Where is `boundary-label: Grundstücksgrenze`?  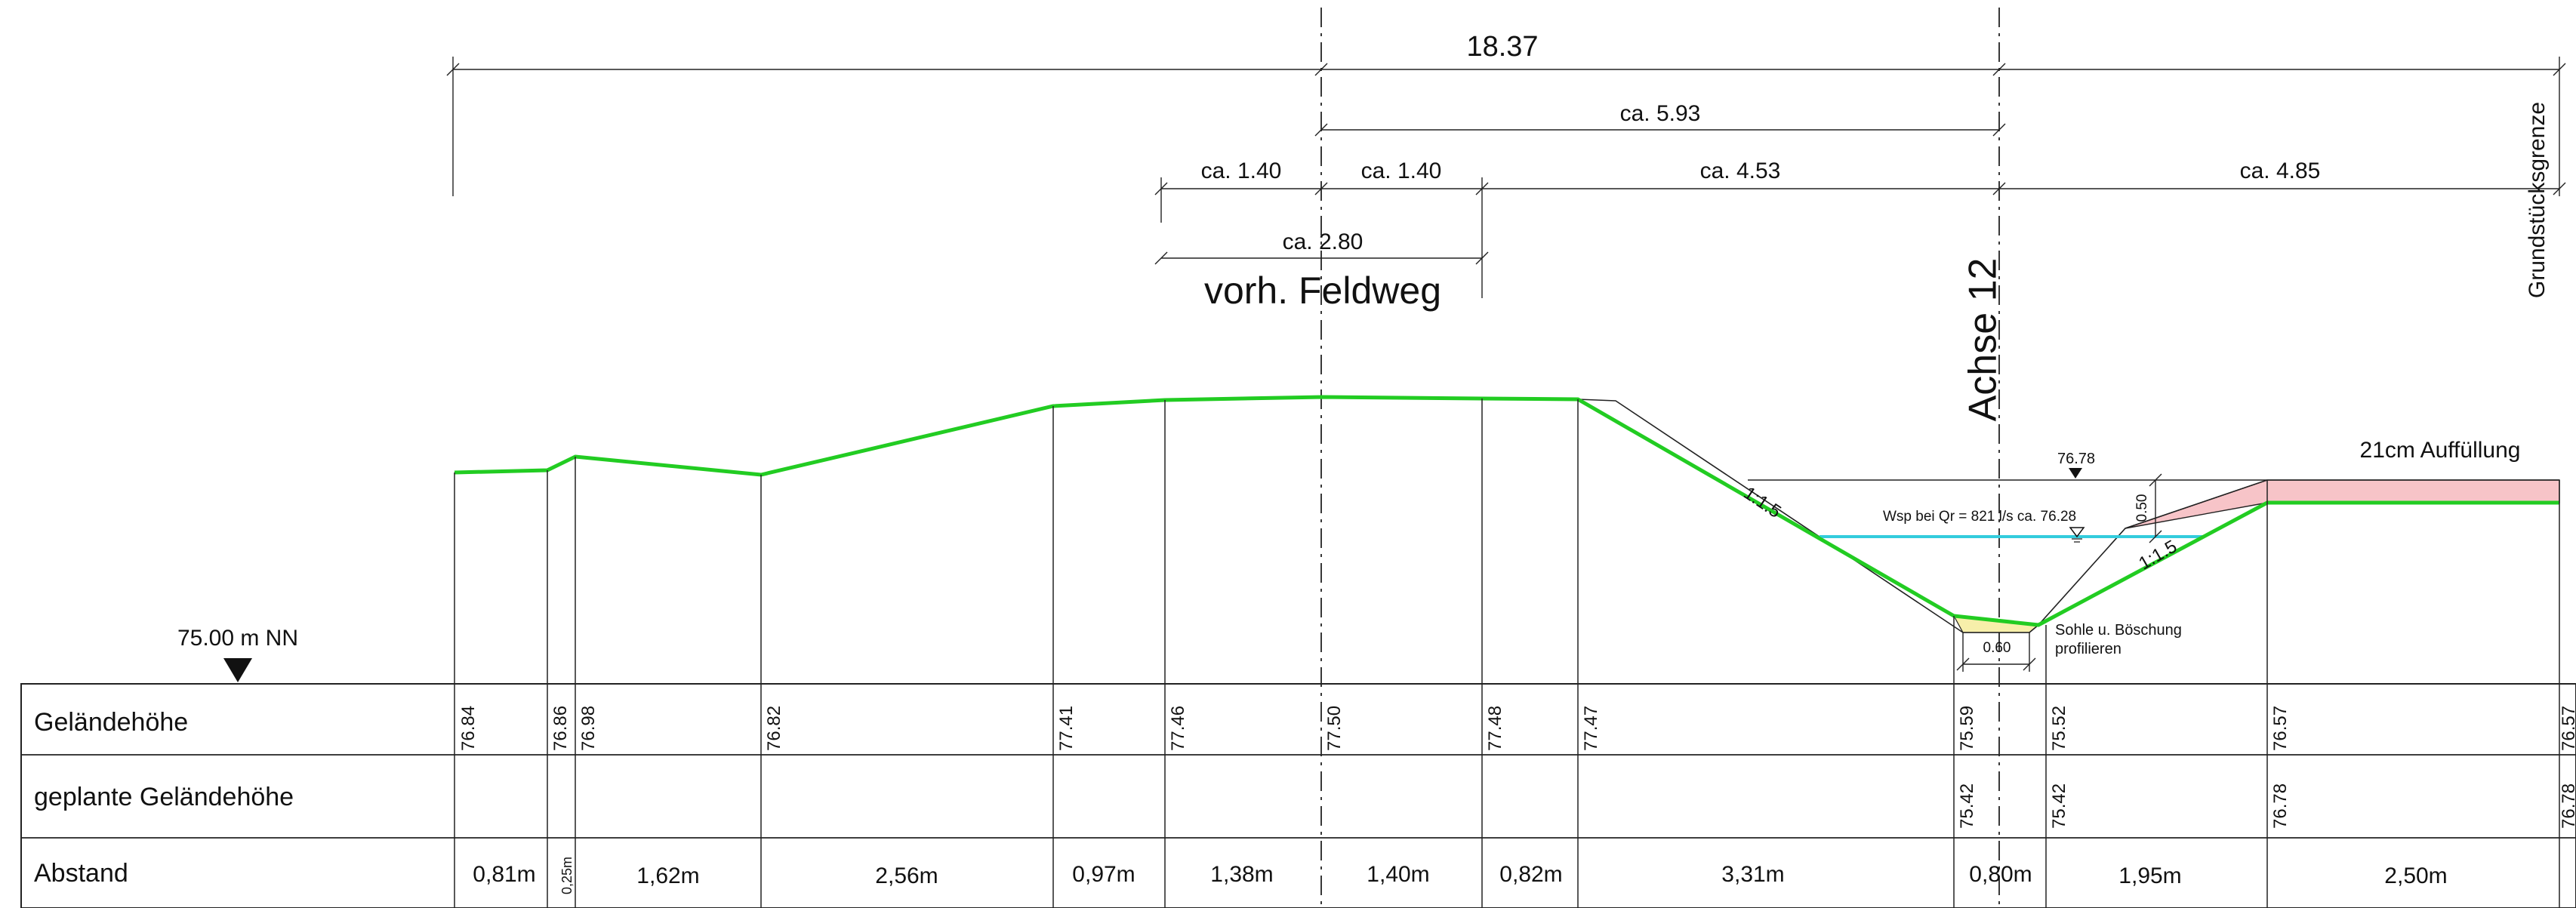
boundary-label: Grundstücksgrenze is located at coordinates (2537, 200).